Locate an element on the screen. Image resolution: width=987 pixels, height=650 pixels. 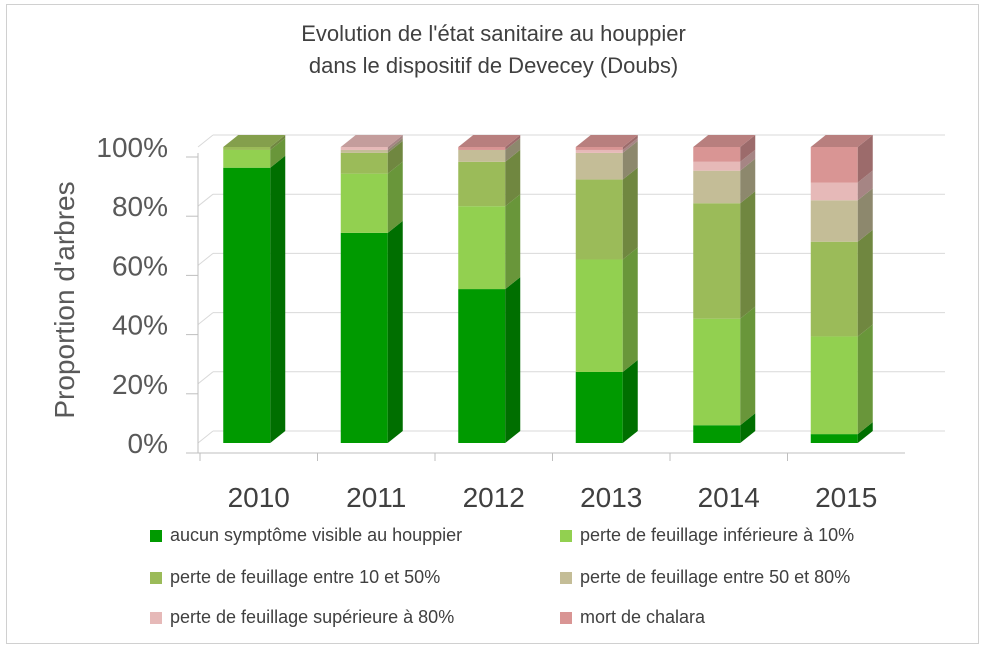
y-tick-label: 80% is located at coordinates (140, 206).